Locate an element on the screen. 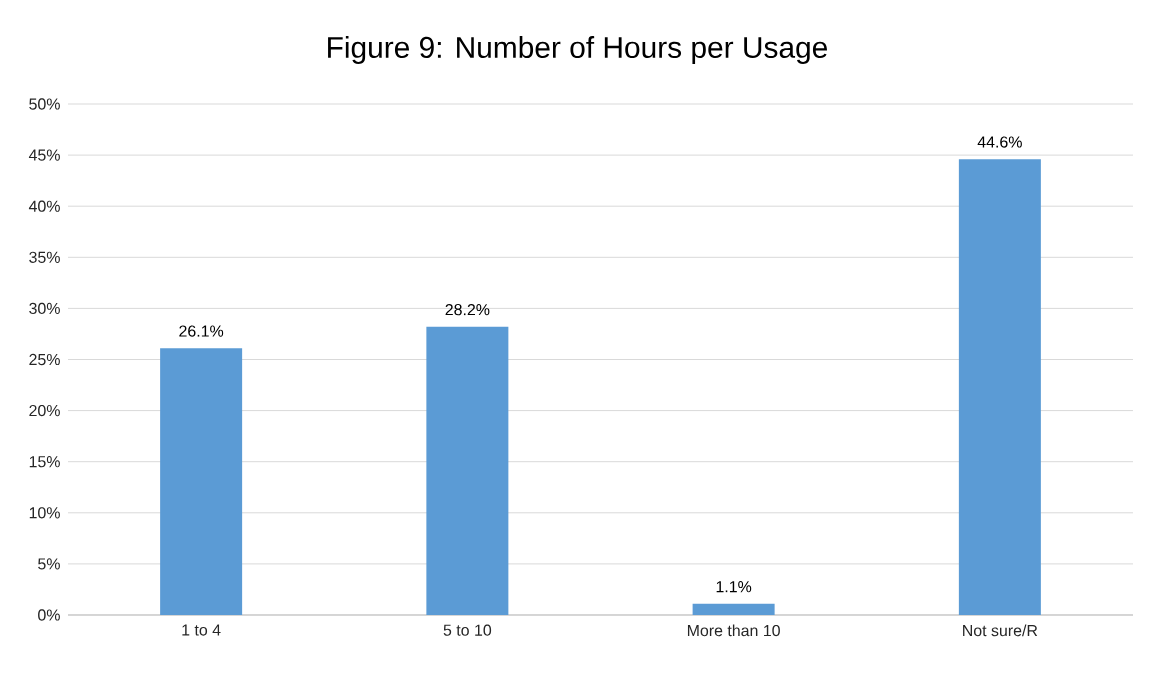 This screenshot has width=1154, height=674. x-tick-label: Not sure/R is located at coordinates (1000, 630).